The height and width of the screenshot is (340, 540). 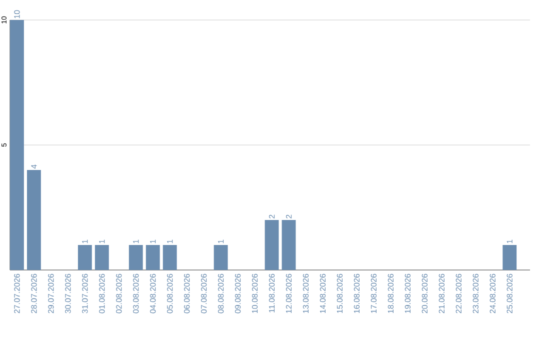 What do you see at coordinates (187, 294) in the screenshot?
I see `x-tick-label: 06.08.2026` at bounding box center [187, 294].